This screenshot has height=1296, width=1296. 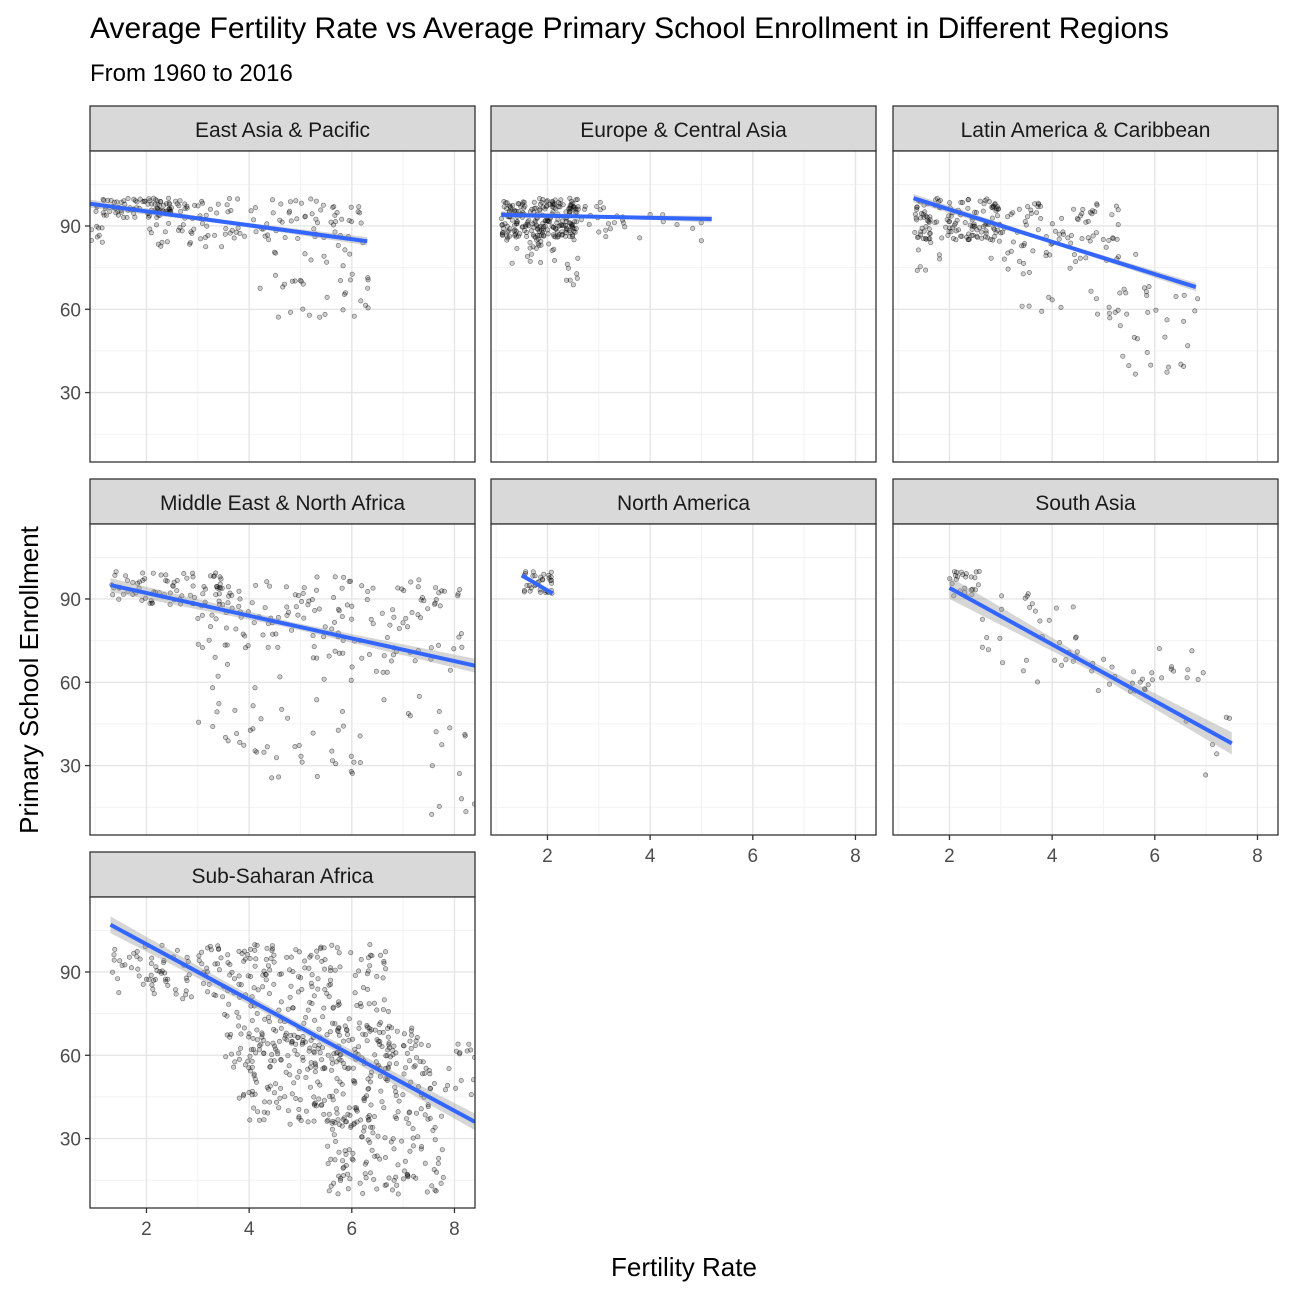 What do you see at coordinates (249, 1229) in the screenshot?
I see `x-tick-label: 4` at bounding box center [249, 1229].